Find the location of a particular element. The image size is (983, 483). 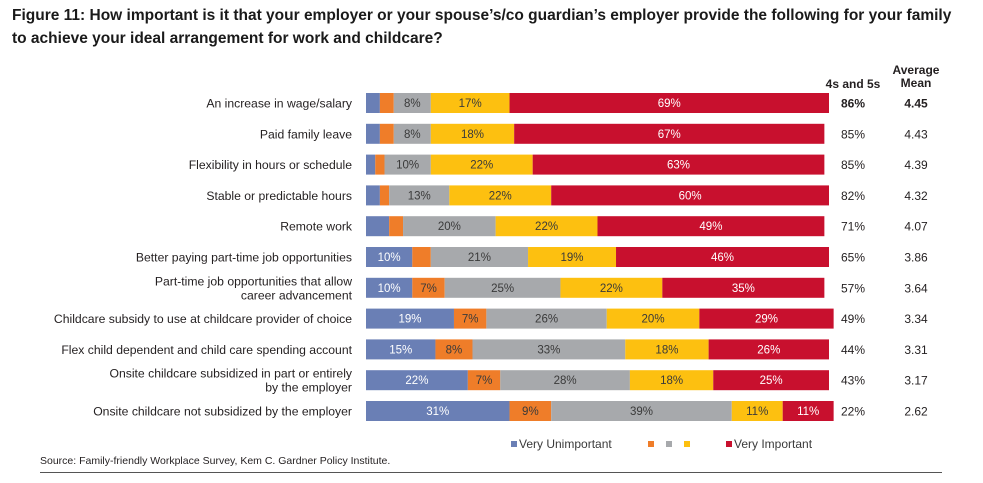

top2-value: 71% is located at coordinates (853, 227).